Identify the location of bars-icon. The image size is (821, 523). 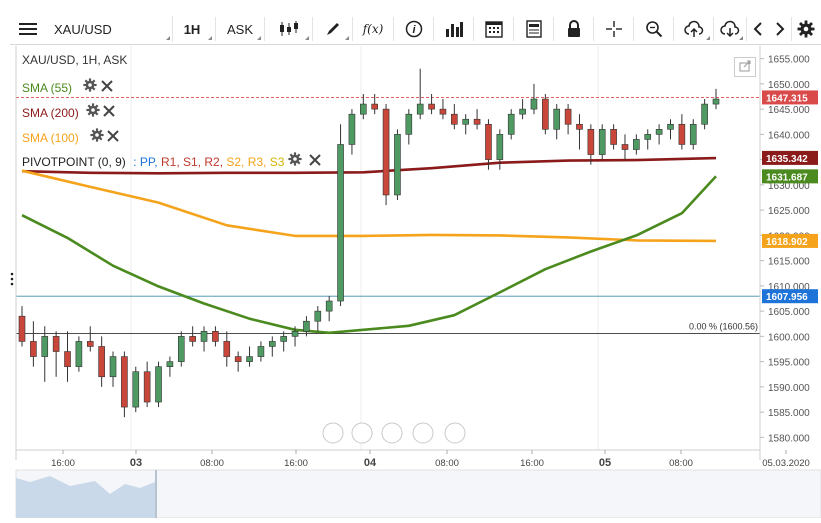
(454, 29).